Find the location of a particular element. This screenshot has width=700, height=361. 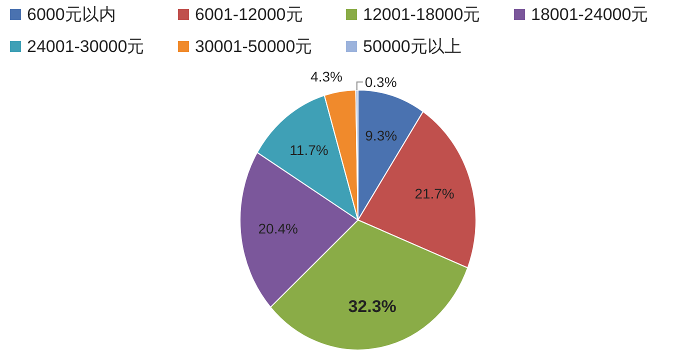

legend-label: 24001-30000元 is located at coordinates (85, 46).